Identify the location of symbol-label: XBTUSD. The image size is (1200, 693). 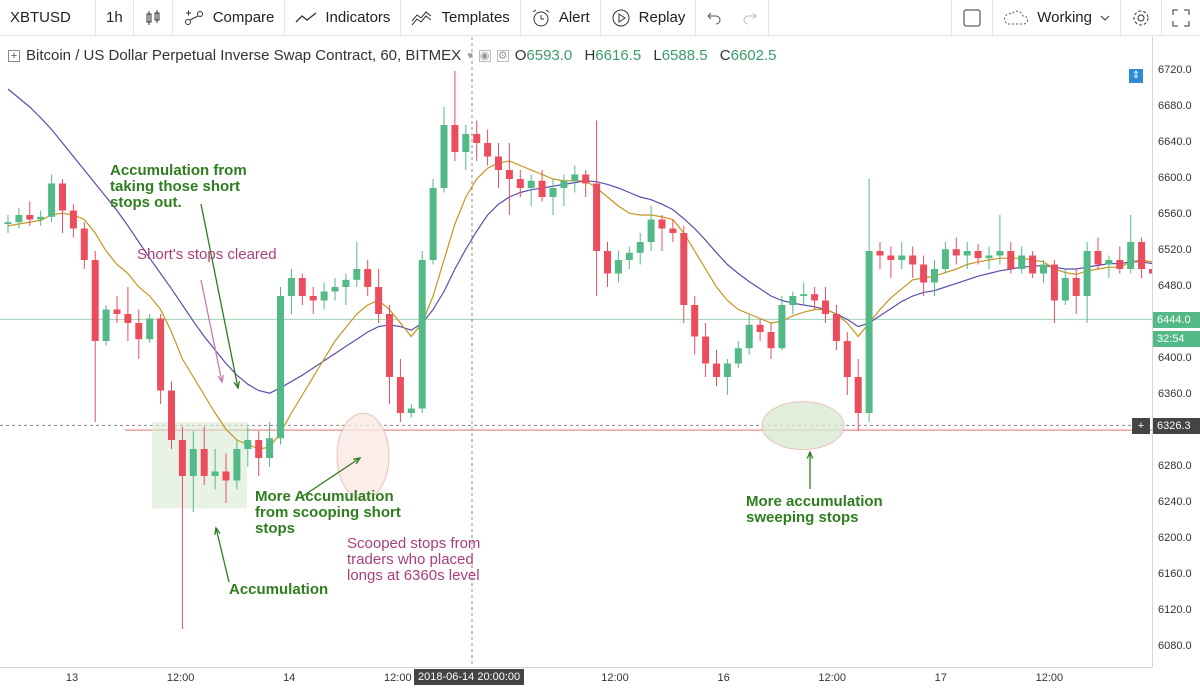
(40, 17).